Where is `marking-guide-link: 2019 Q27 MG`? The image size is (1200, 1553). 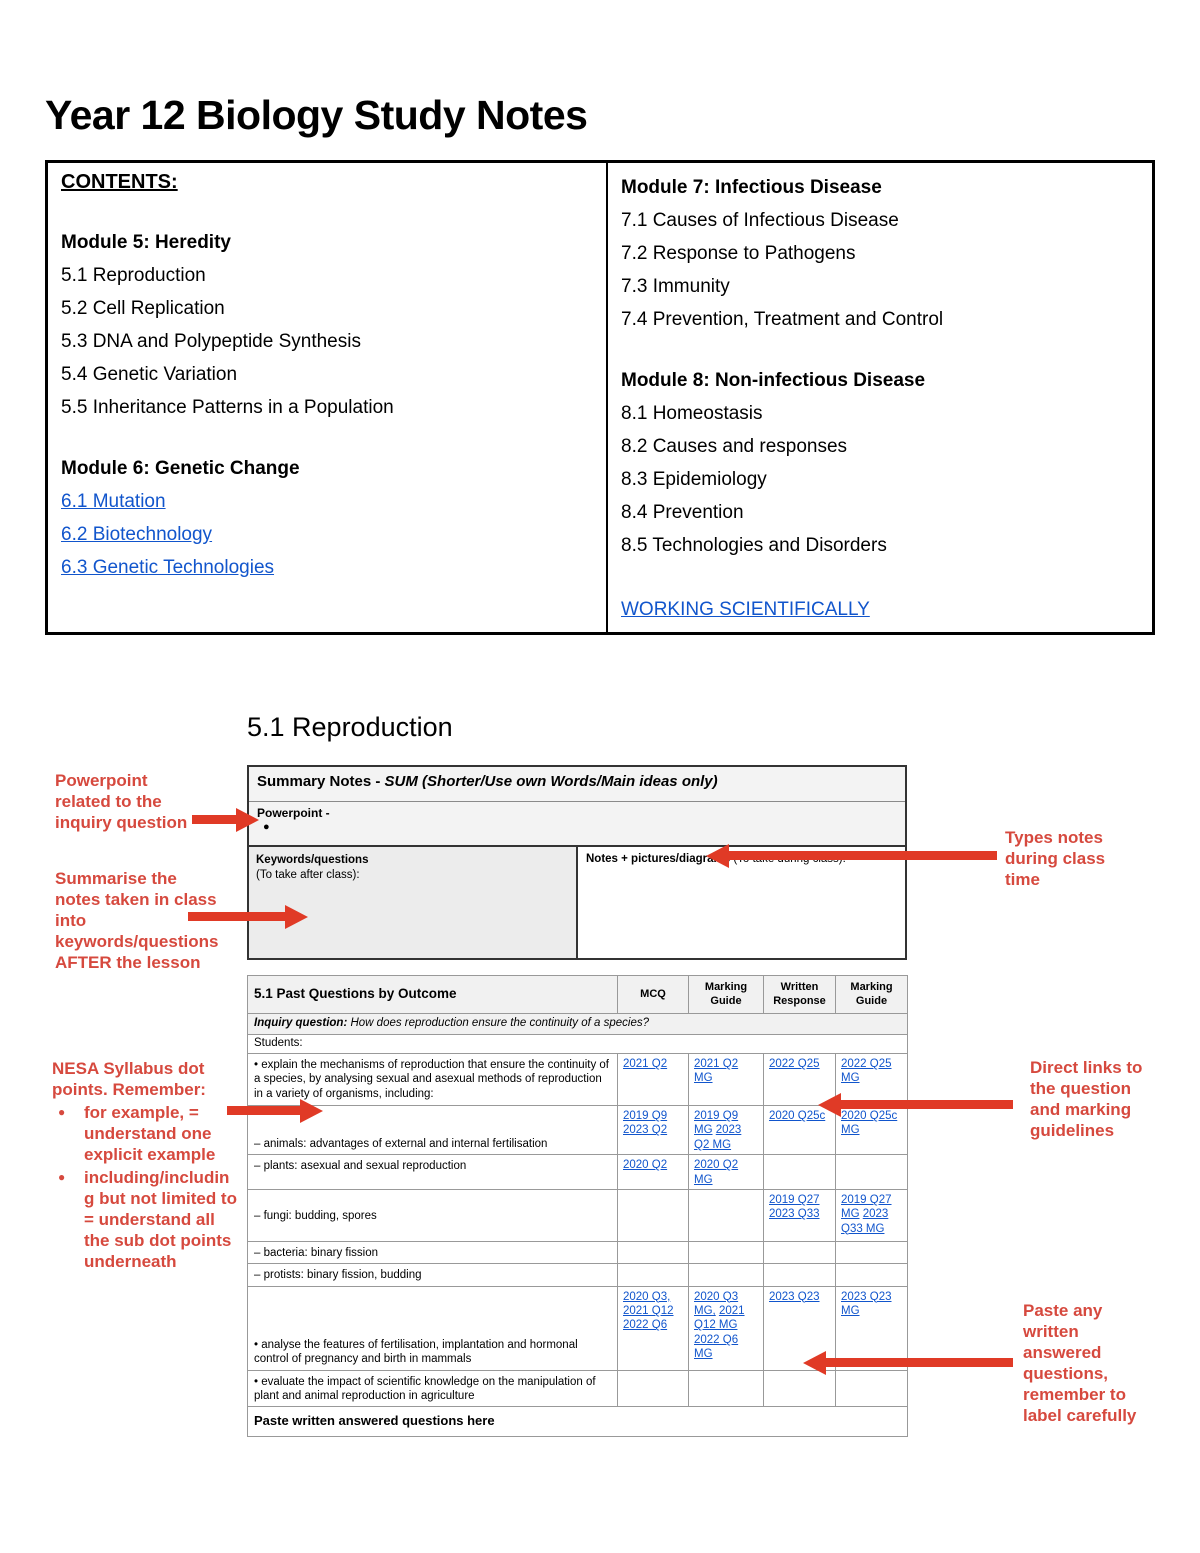 marking-guide-link: 2019 Q27 MG is located at coordinates (866, 1207).